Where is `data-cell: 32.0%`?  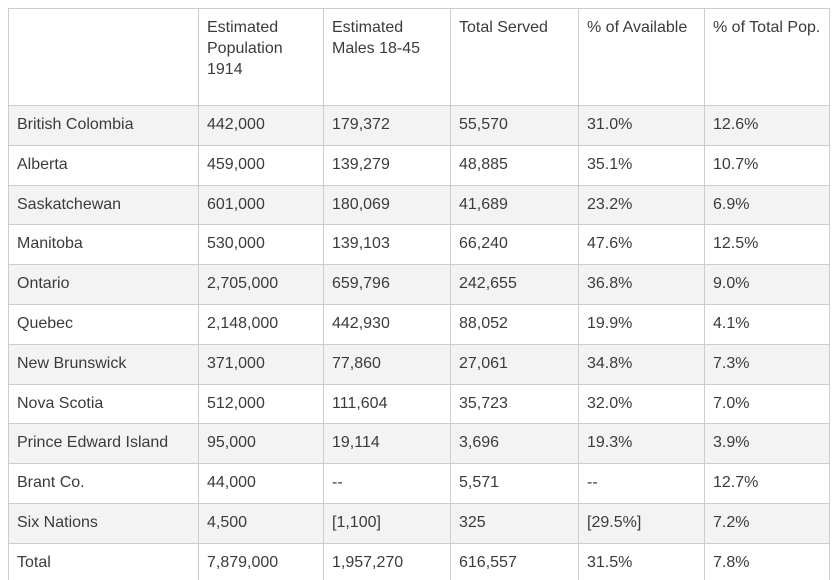 data-cell: 32.0% is located at coordinates (641, 404).